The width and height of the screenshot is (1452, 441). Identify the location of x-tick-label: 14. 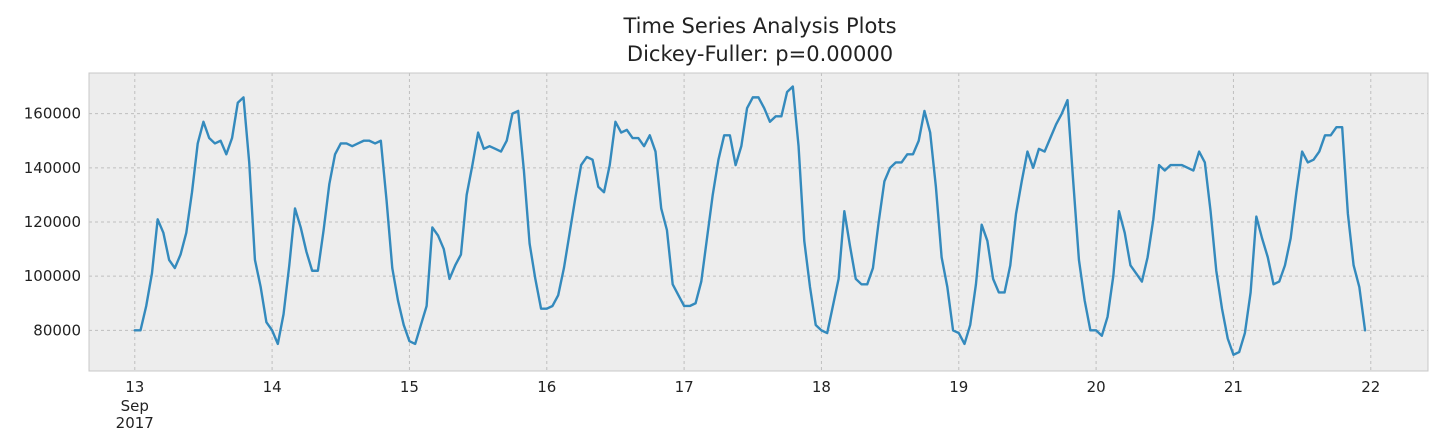
(272, 387).